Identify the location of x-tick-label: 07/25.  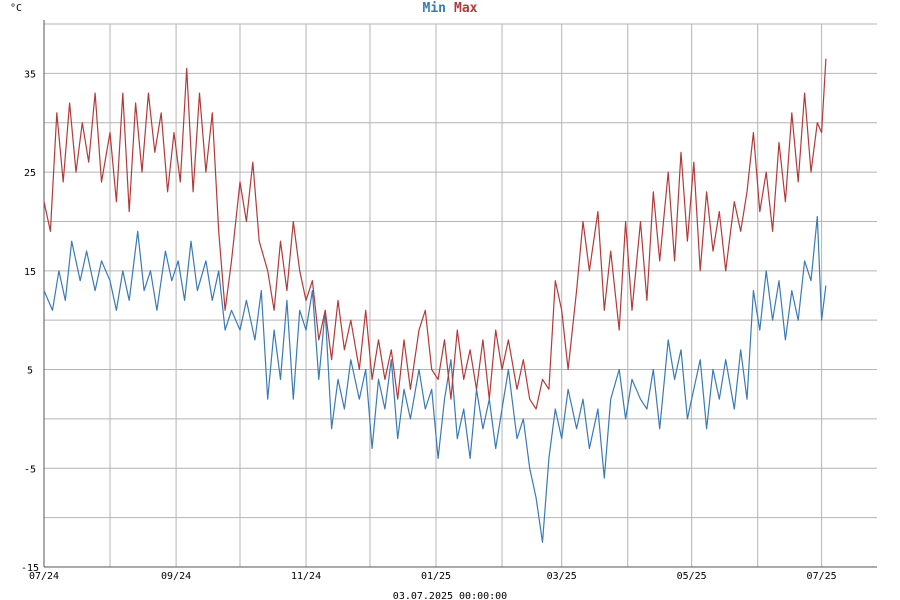
(822, 576).